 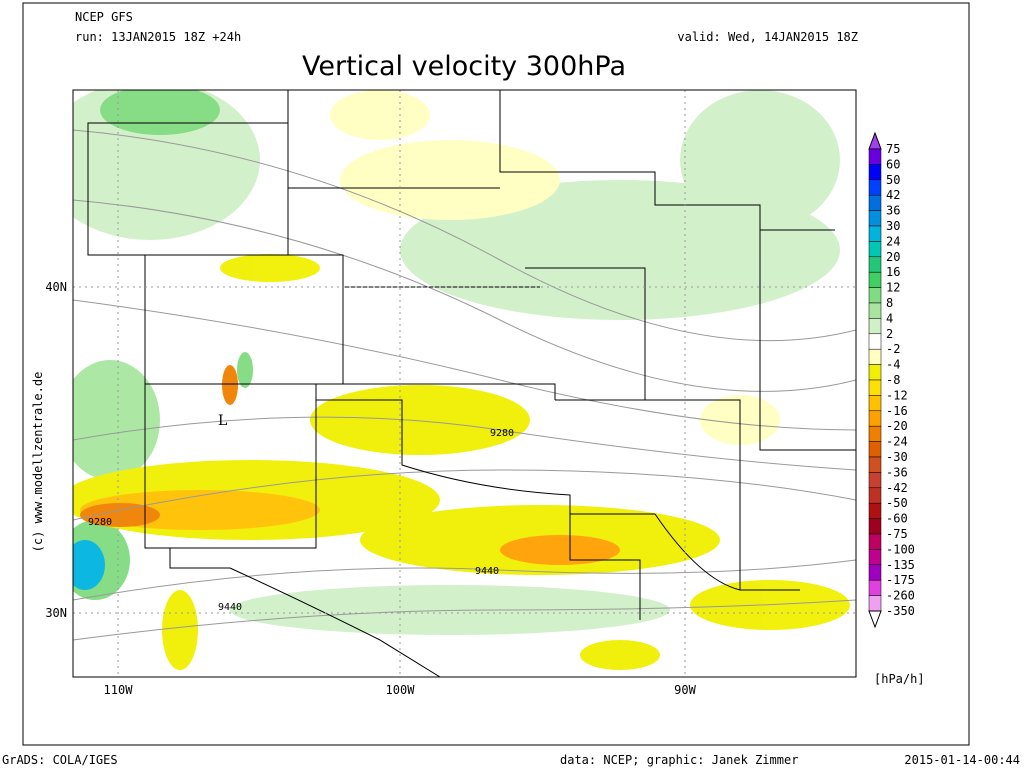 What do you see at coordinates (893, 288) in the screenshot?
I see `colorbar-label: 12` at bounding box center [893, 288].